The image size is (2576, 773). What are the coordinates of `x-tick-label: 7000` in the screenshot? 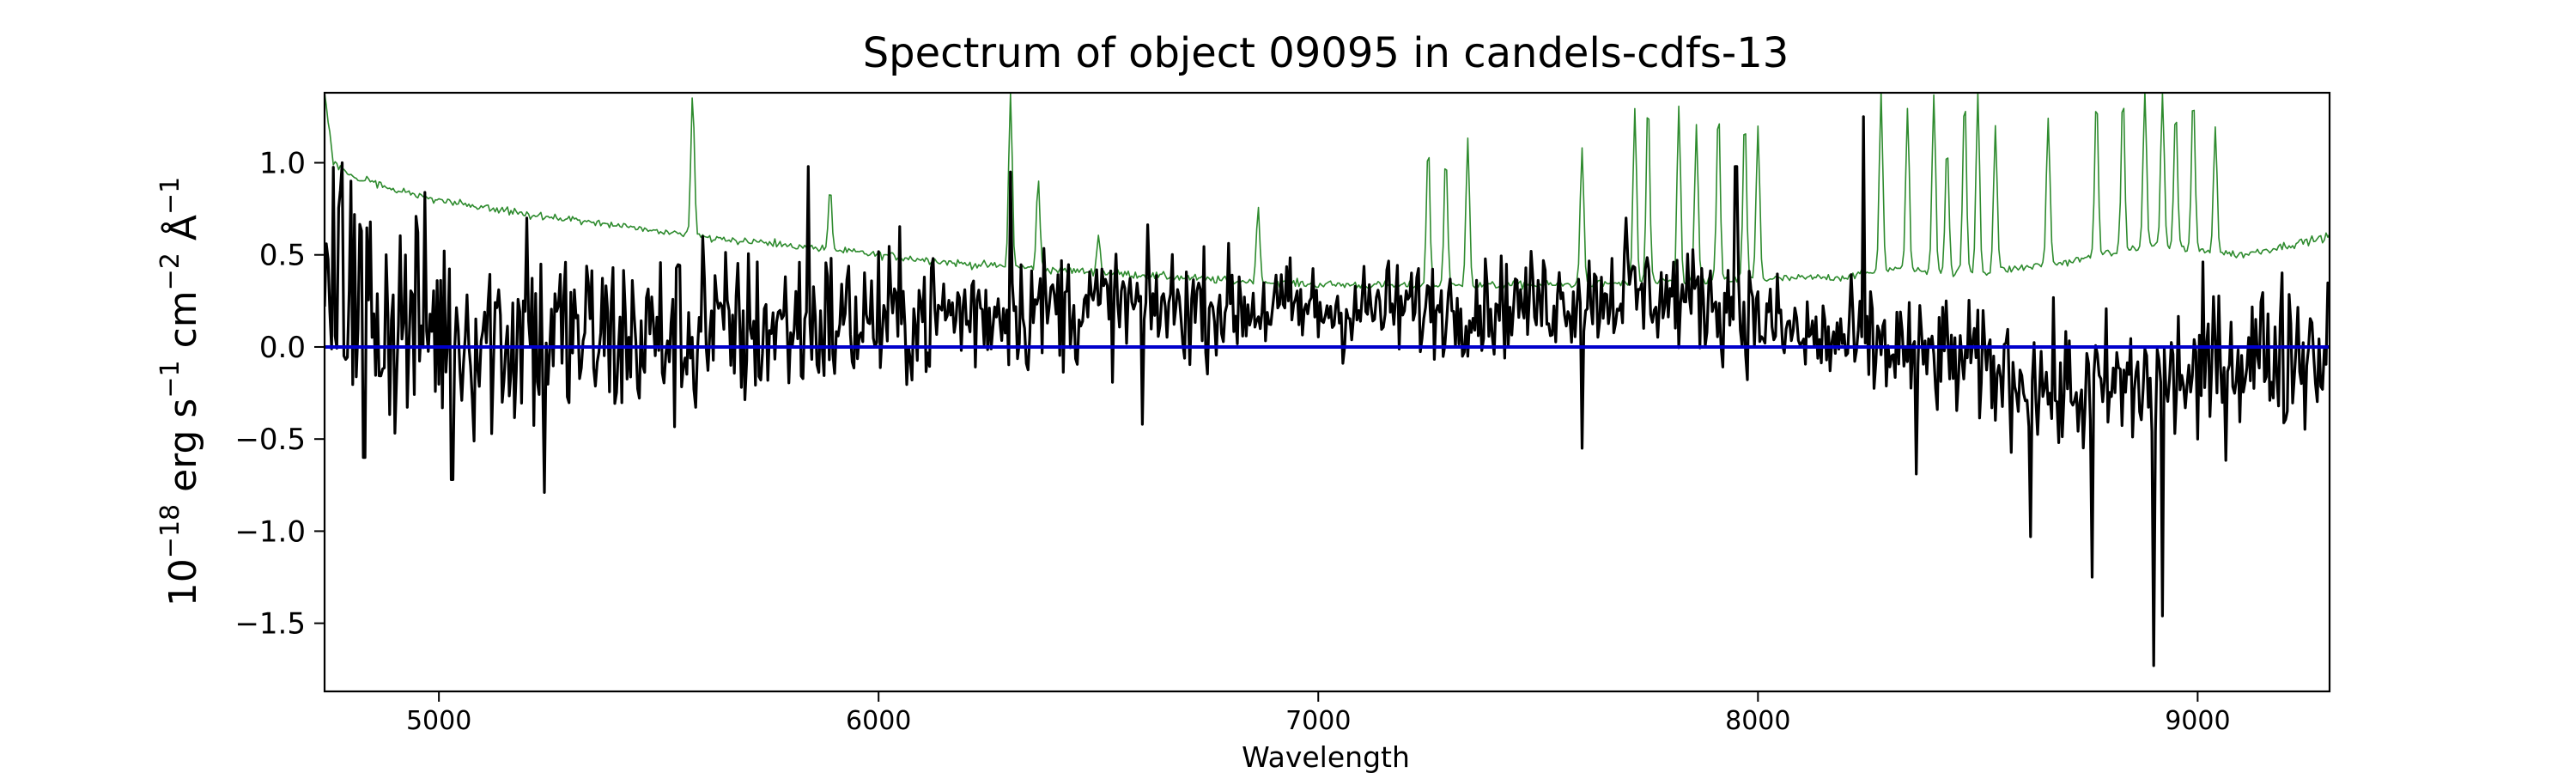 It's located at (1318, 721).